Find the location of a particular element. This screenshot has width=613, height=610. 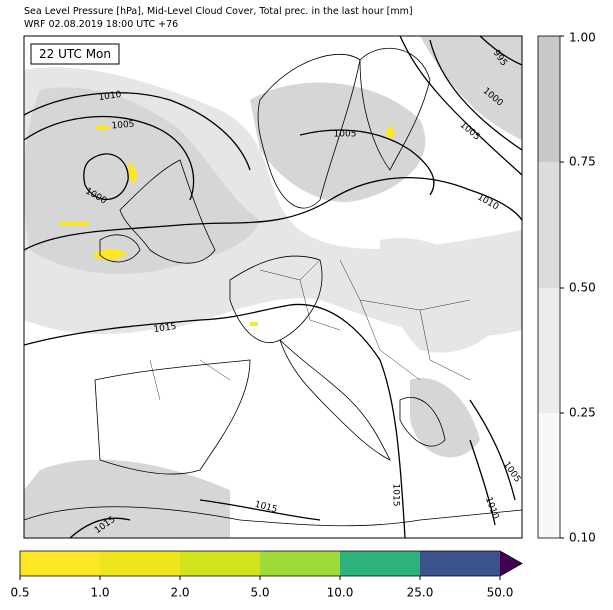

tick-label: 0.50 is located at coordinates (582, 288).